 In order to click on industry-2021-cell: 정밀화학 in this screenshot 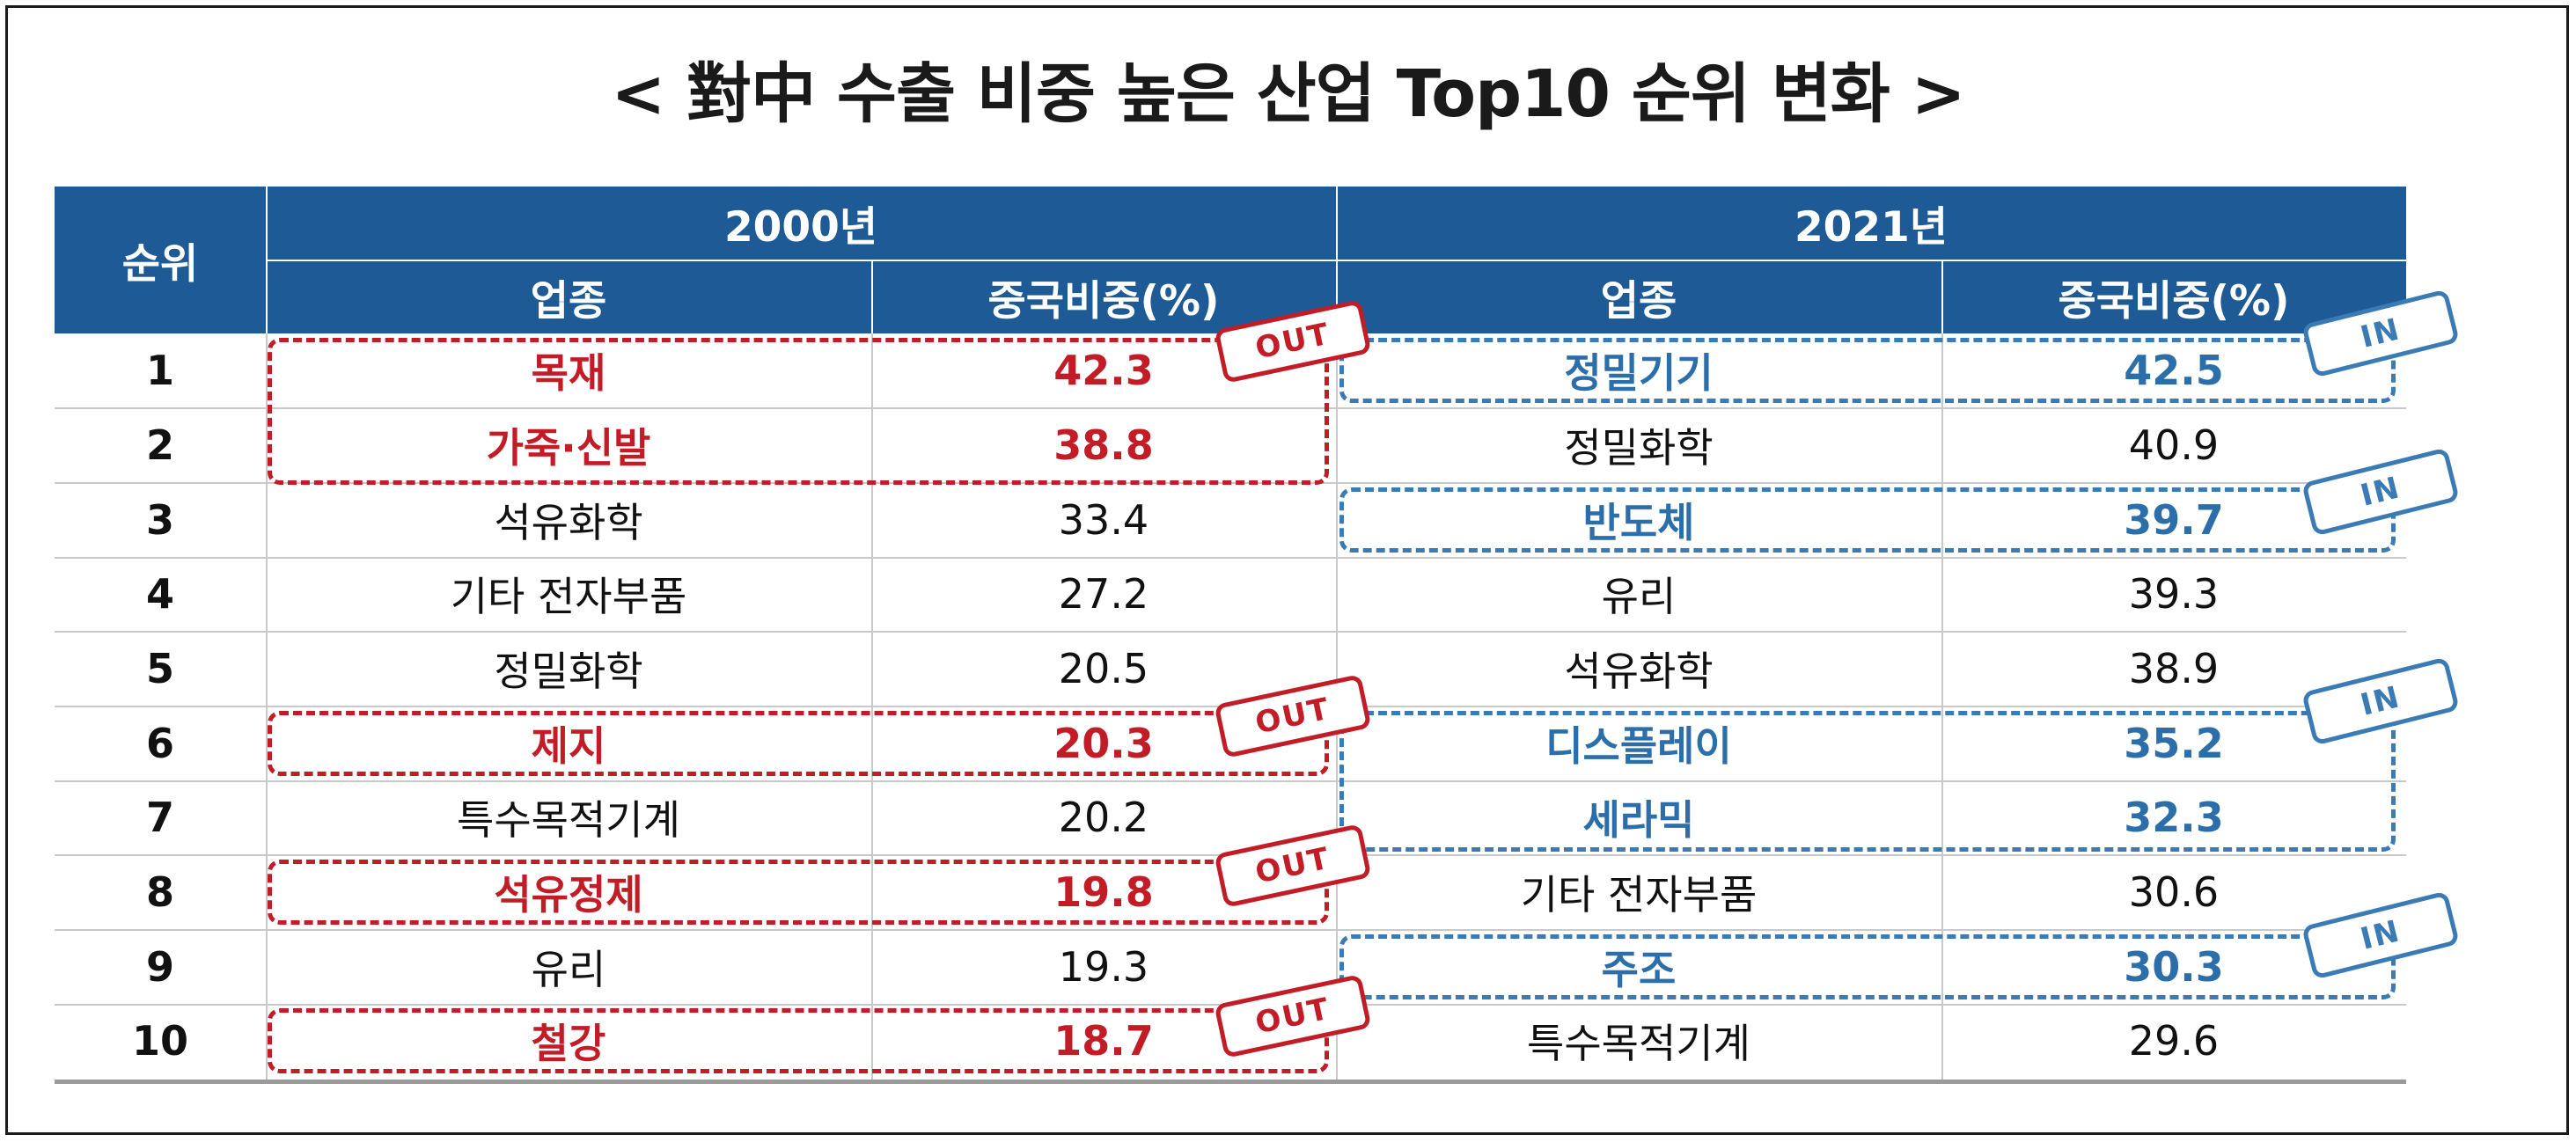, I will do `click(1639, 448)`.